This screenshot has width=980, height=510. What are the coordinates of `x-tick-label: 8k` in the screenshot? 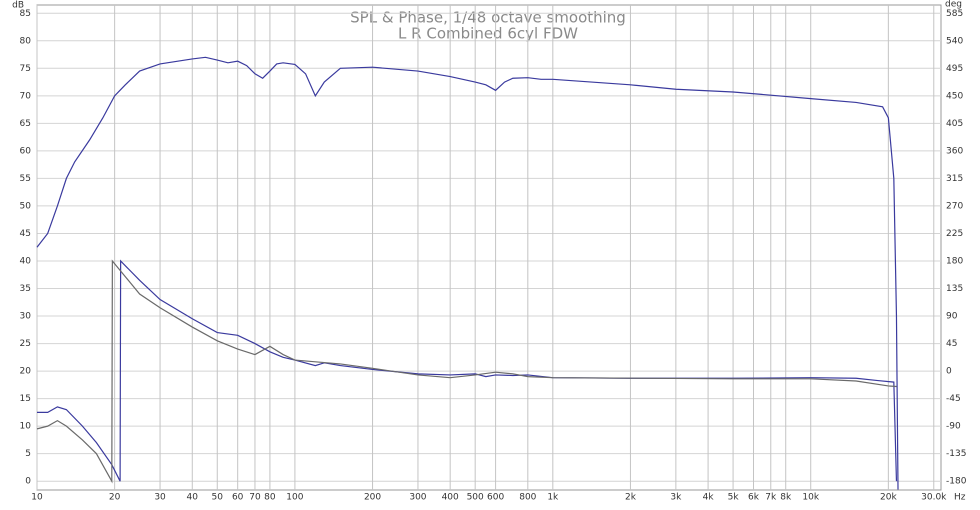 It's located at (786, 498).